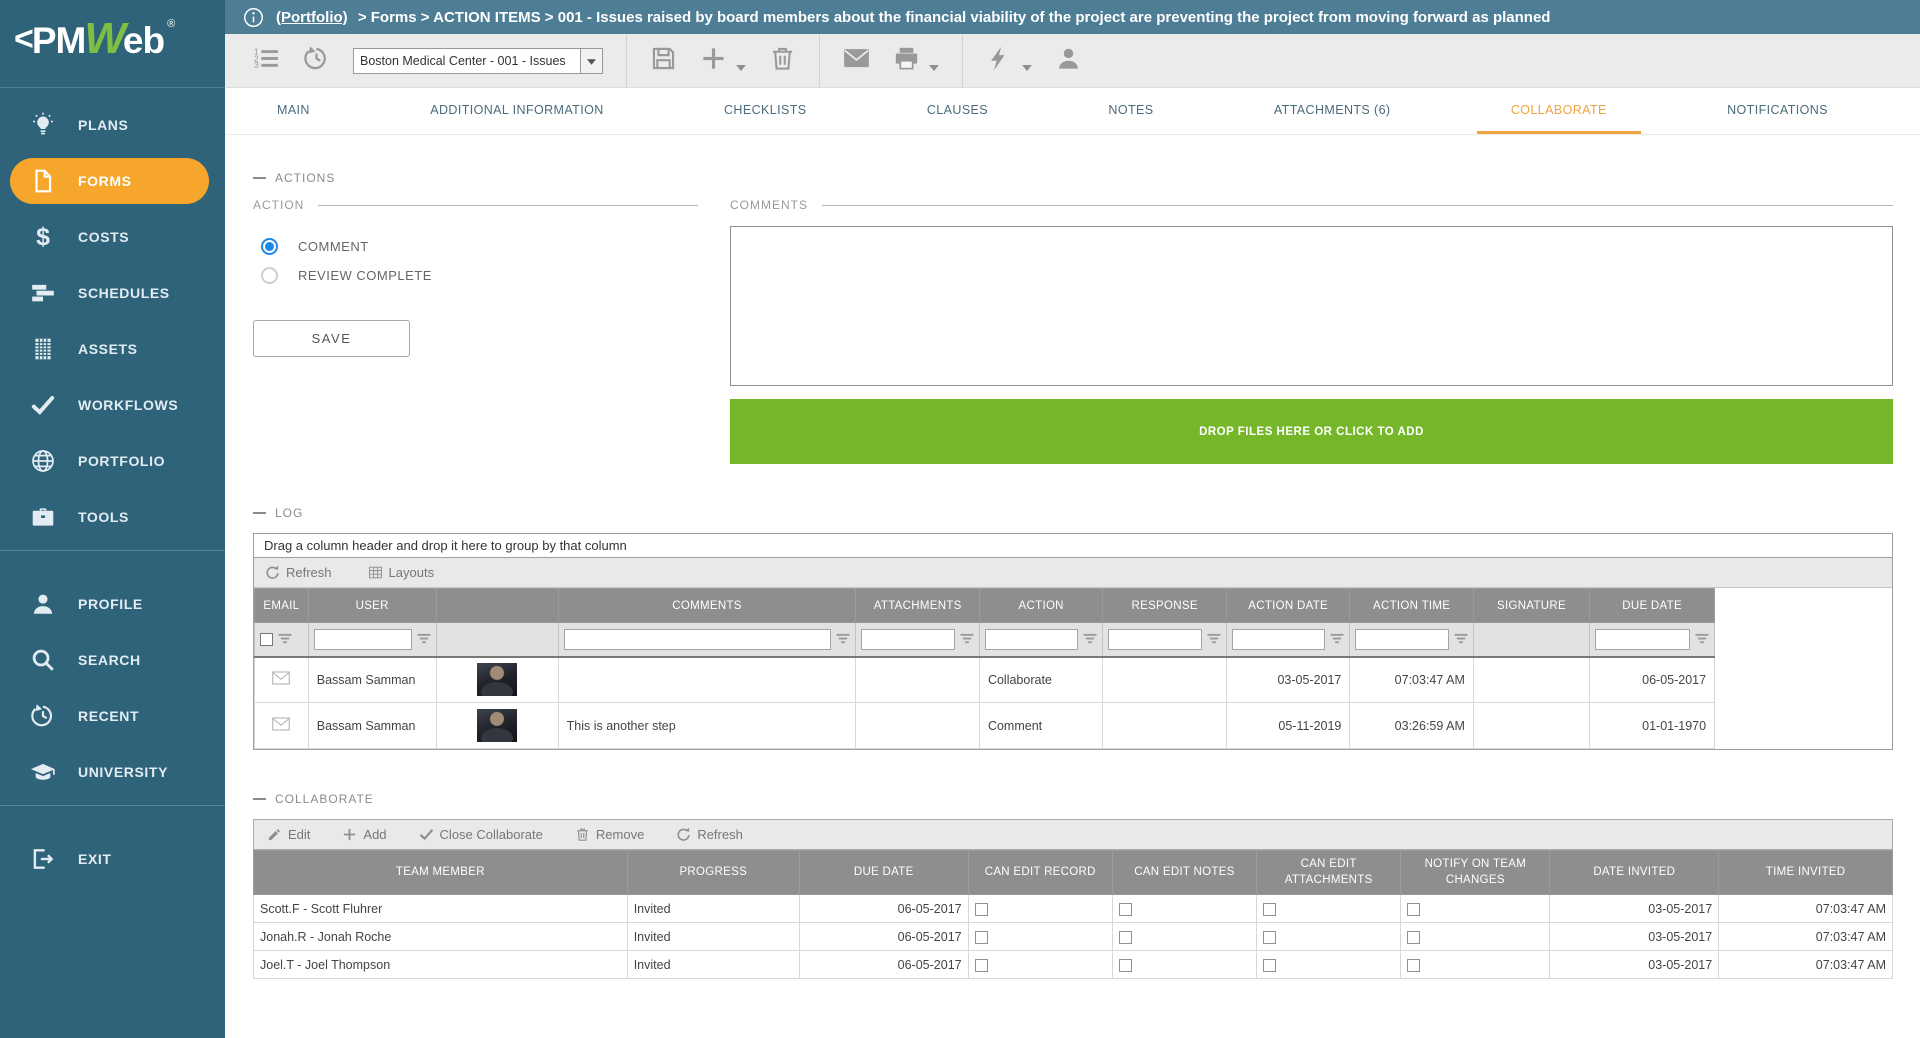 This screenshot has height=1038, width=1920. I want to click on sidebar-item-schedules: SCHEDULES, so click(112, 293).